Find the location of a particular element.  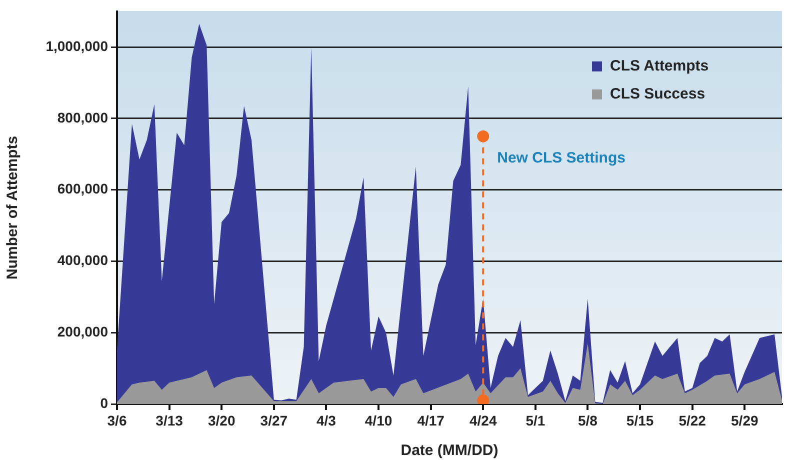

annotation: New CLS Settings is located at coordinates (561, 157).